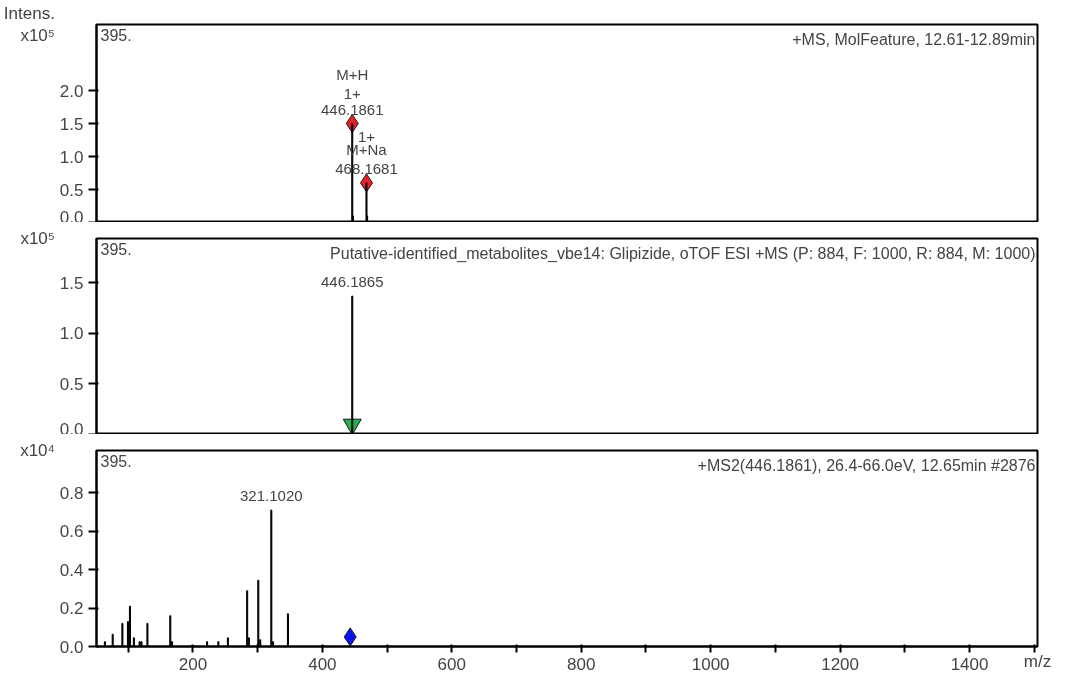  What do you see at coordinates (29, 24) in the screenshot?
I see `y-axis-title: Intens. x10⁵` at bounding box center [29, 24].